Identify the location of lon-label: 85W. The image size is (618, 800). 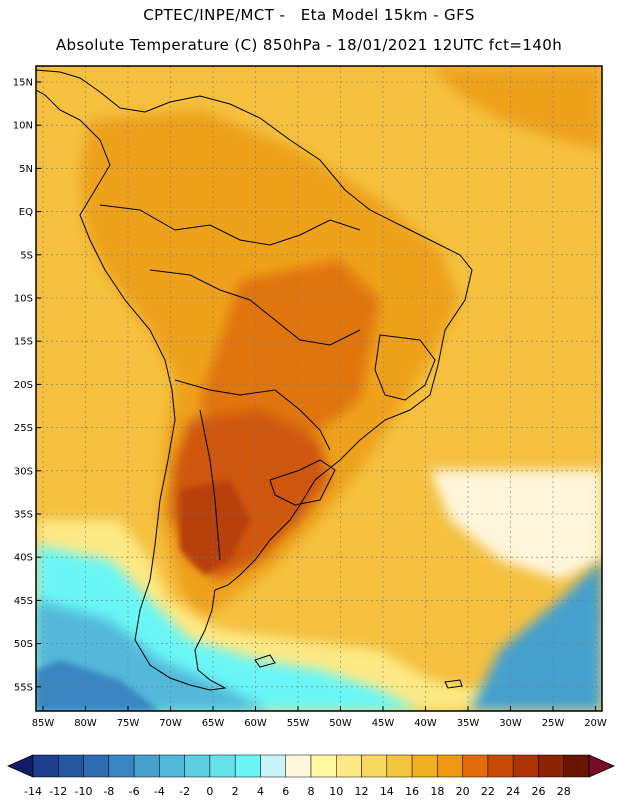
(43, 723).